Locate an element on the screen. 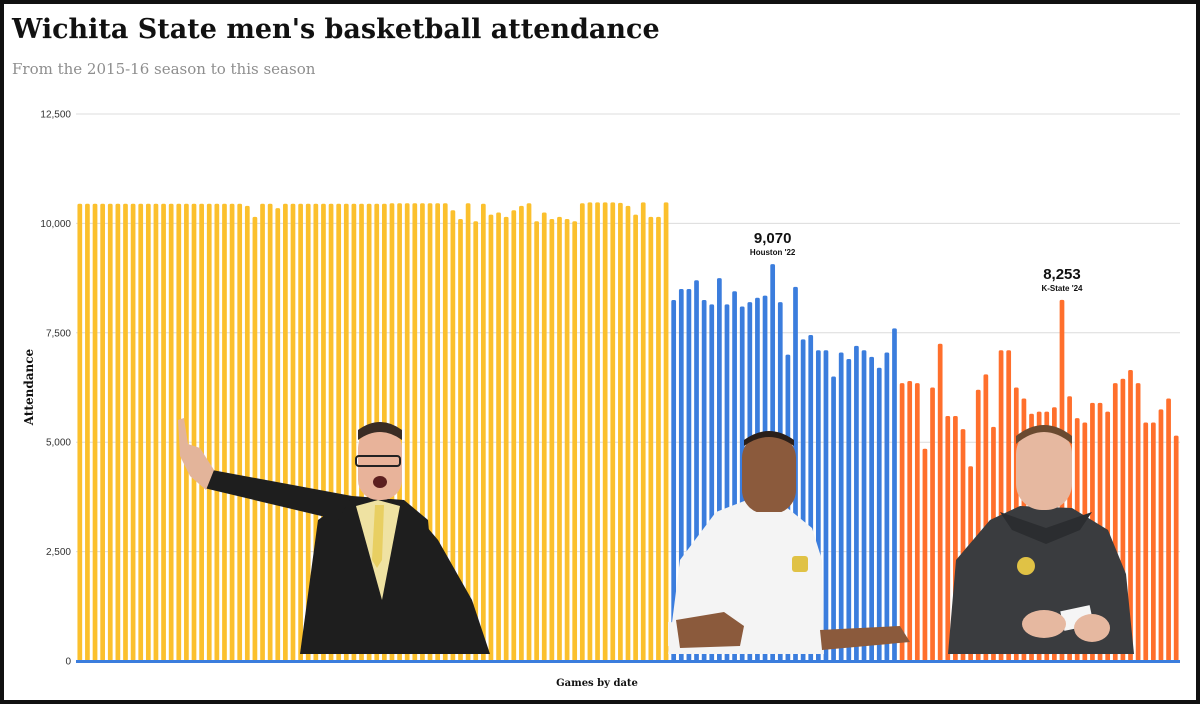 The width and height of the screenshot is (1200, 704). annotation-label: Houston '22 is located at coordinates (773, 252).